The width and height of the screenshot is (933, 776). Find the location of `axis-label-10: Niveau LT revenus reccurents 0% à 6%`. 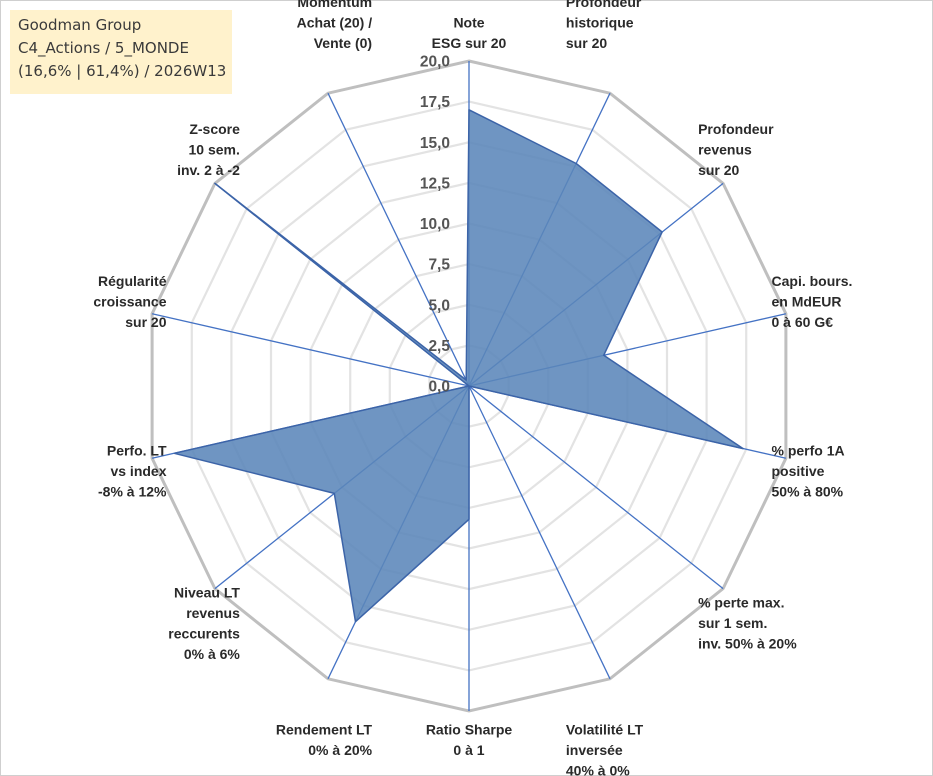

axis-label-10: Niveau LT revenus reccurents 0% à 6% is located at coordinates (204, 623).